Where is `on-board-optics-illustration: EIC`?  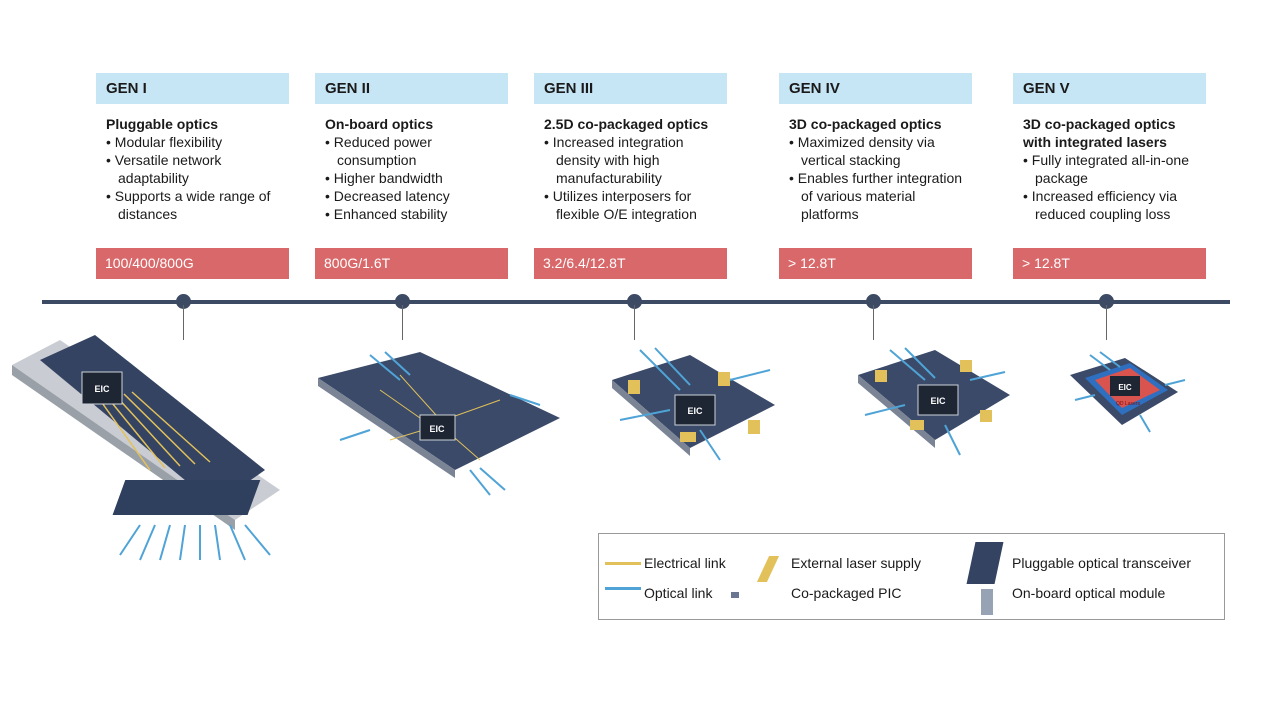
on-board-optics-illustration: EIC is located at coordinates (439, 423).